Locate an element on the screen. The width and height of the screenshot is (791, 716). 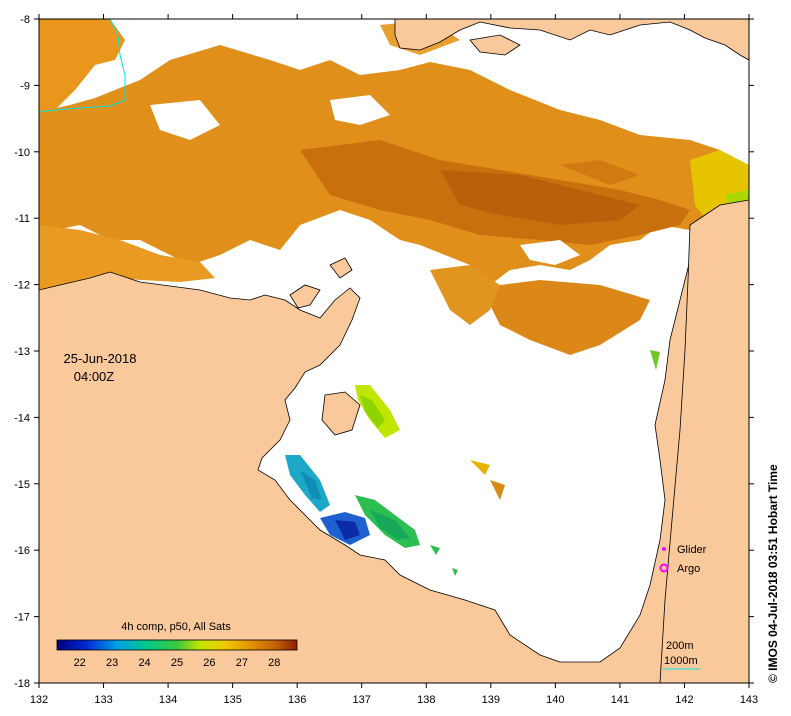
cape-york is located at coordinates (704, 441).